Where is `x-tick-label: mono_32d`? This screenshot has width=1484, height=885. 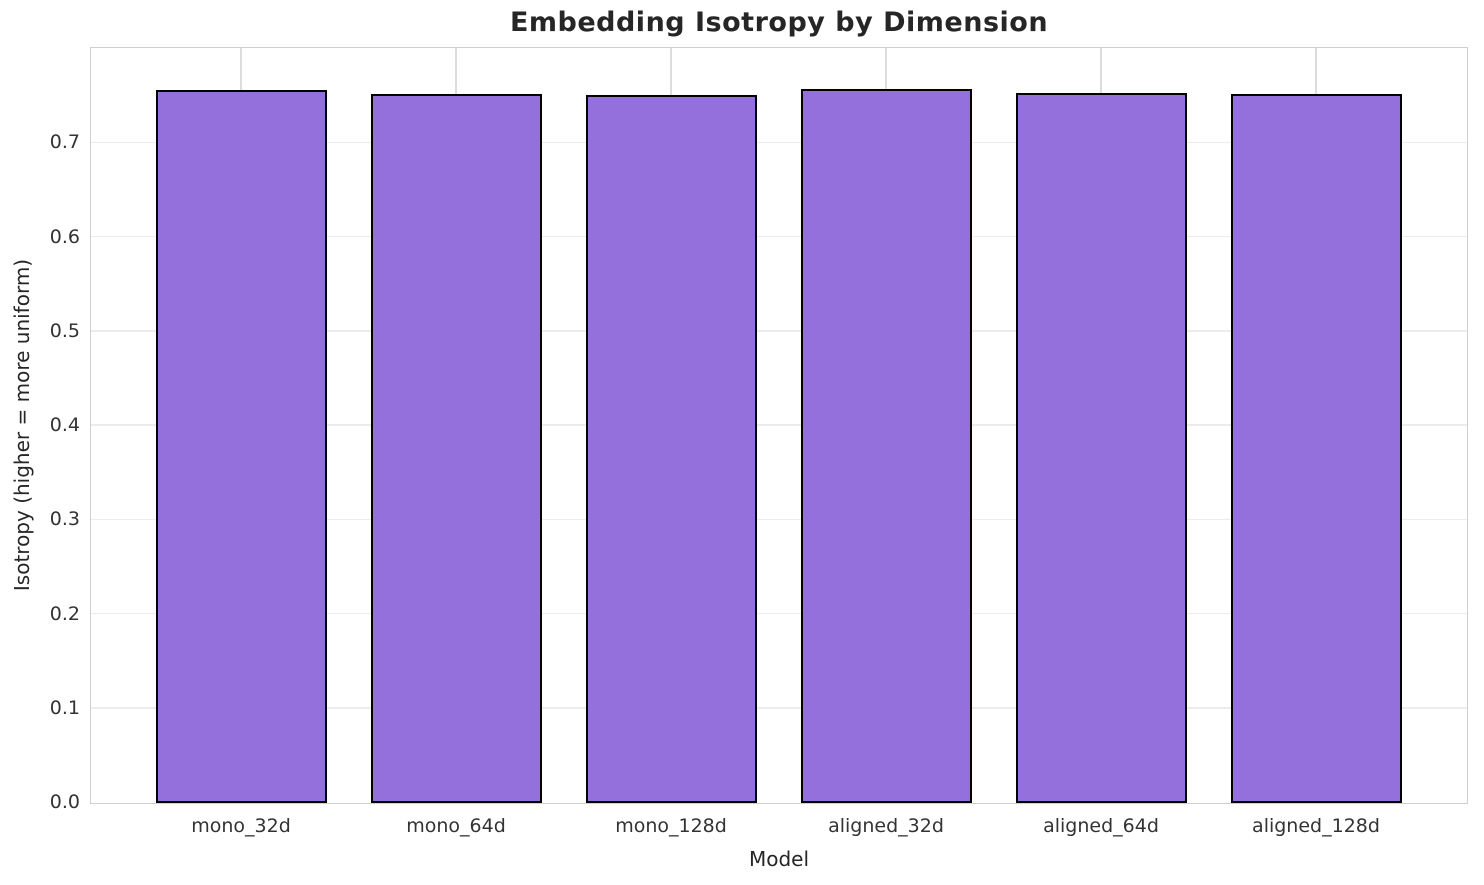 x-tick-label: mono_32d is located at coordinates (241, 826).